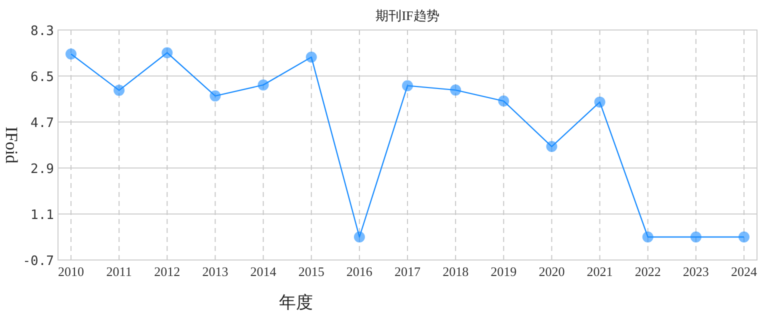 The image size is (782, 330). Describe the element at coordinates (407, 271) in the screenshot. I see `x-tick-label: 2017` at that location.